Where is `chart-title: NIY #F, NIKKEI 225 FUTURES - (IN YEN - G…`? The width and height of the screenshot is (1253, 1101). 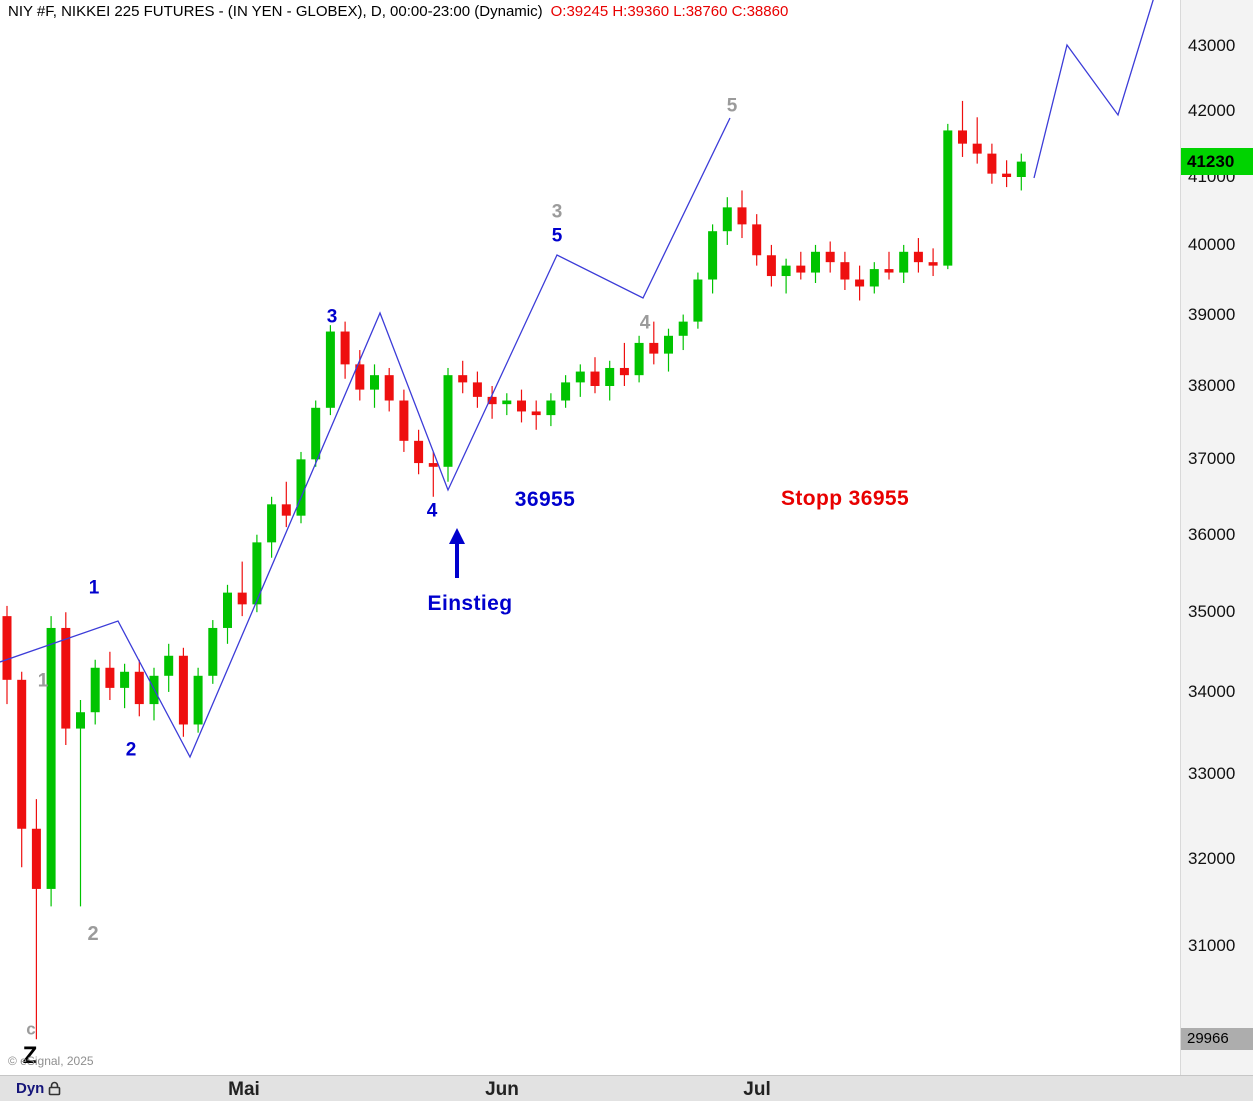
chart-title: NIY #F, NIKKEI 225 FUTURES - (IN YEN - G… is located at coordinates (275, 11).